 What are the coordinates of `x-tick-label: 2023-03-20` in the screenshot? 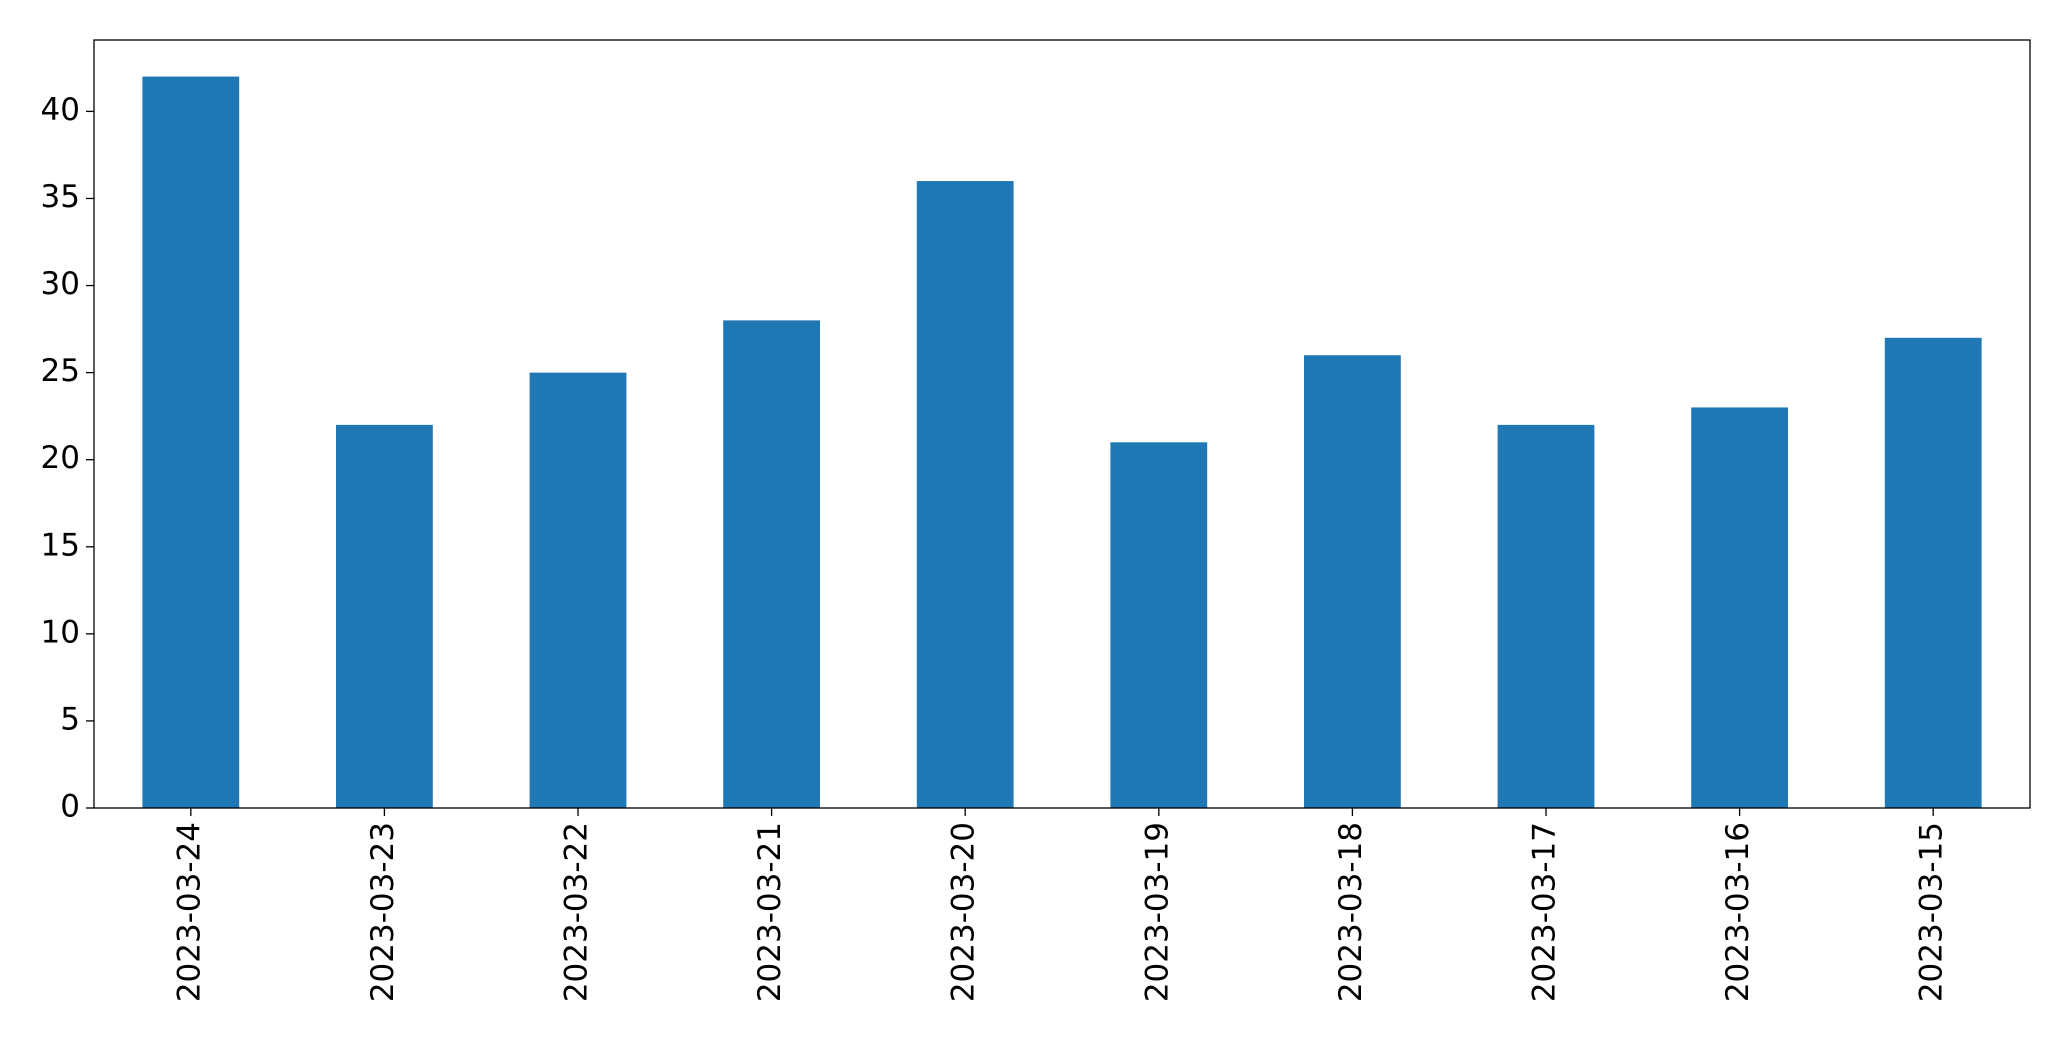 It's located at (964, 912).